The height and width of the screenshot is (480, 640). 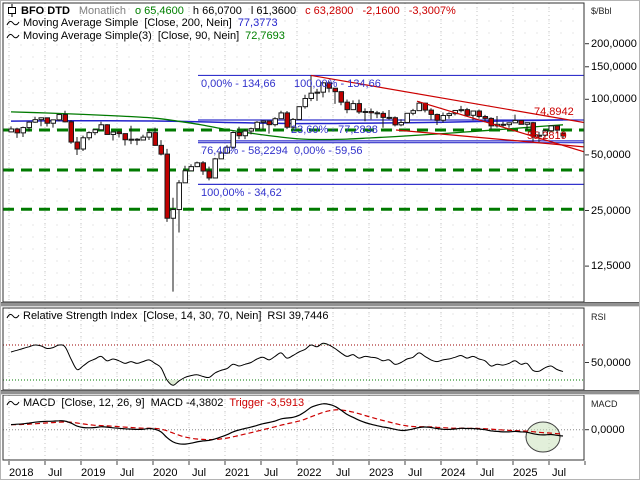 I want to click on rsi-overbought-fill, so click(x=182, y=344).